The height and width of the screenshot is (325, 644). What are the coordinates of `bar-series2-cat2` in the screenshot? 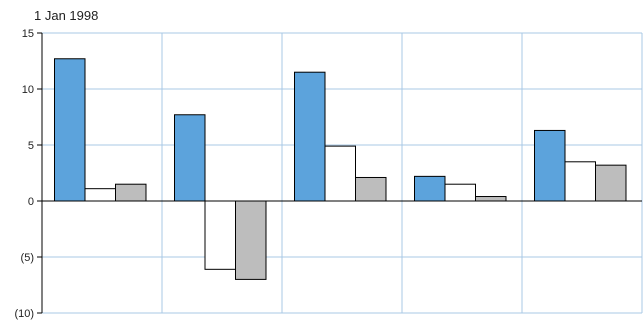 It's located at (220, 235).